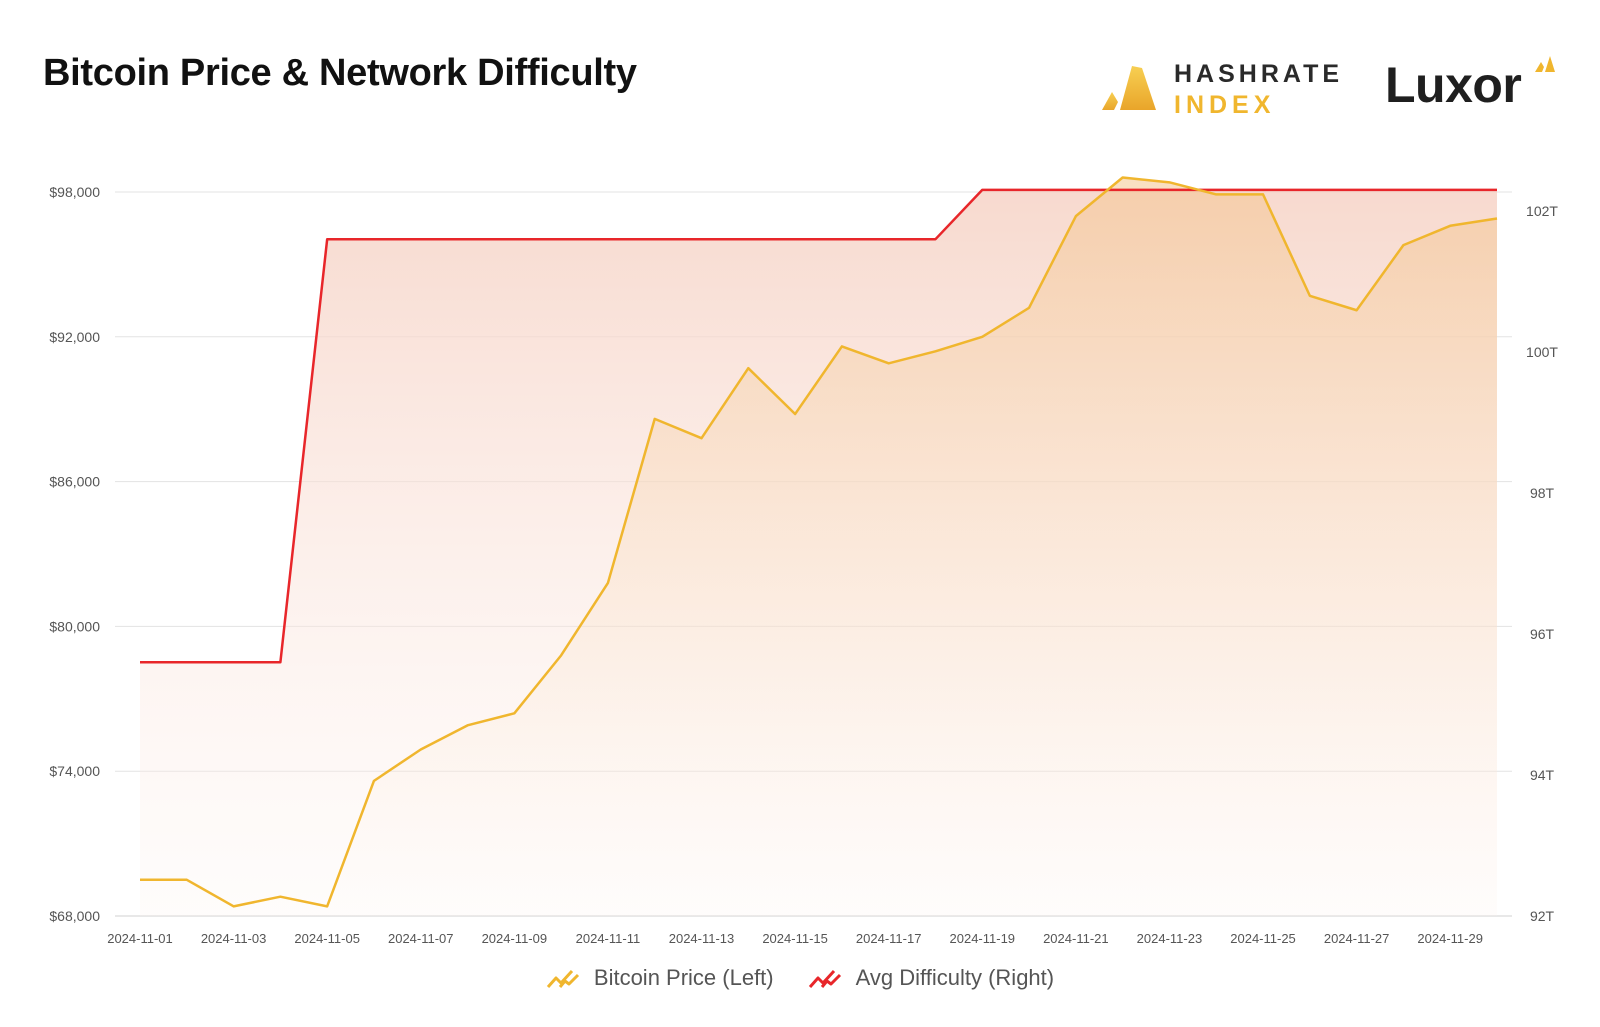  I want to click on x-tick-label: 2024-11-17, so click(889, 938).